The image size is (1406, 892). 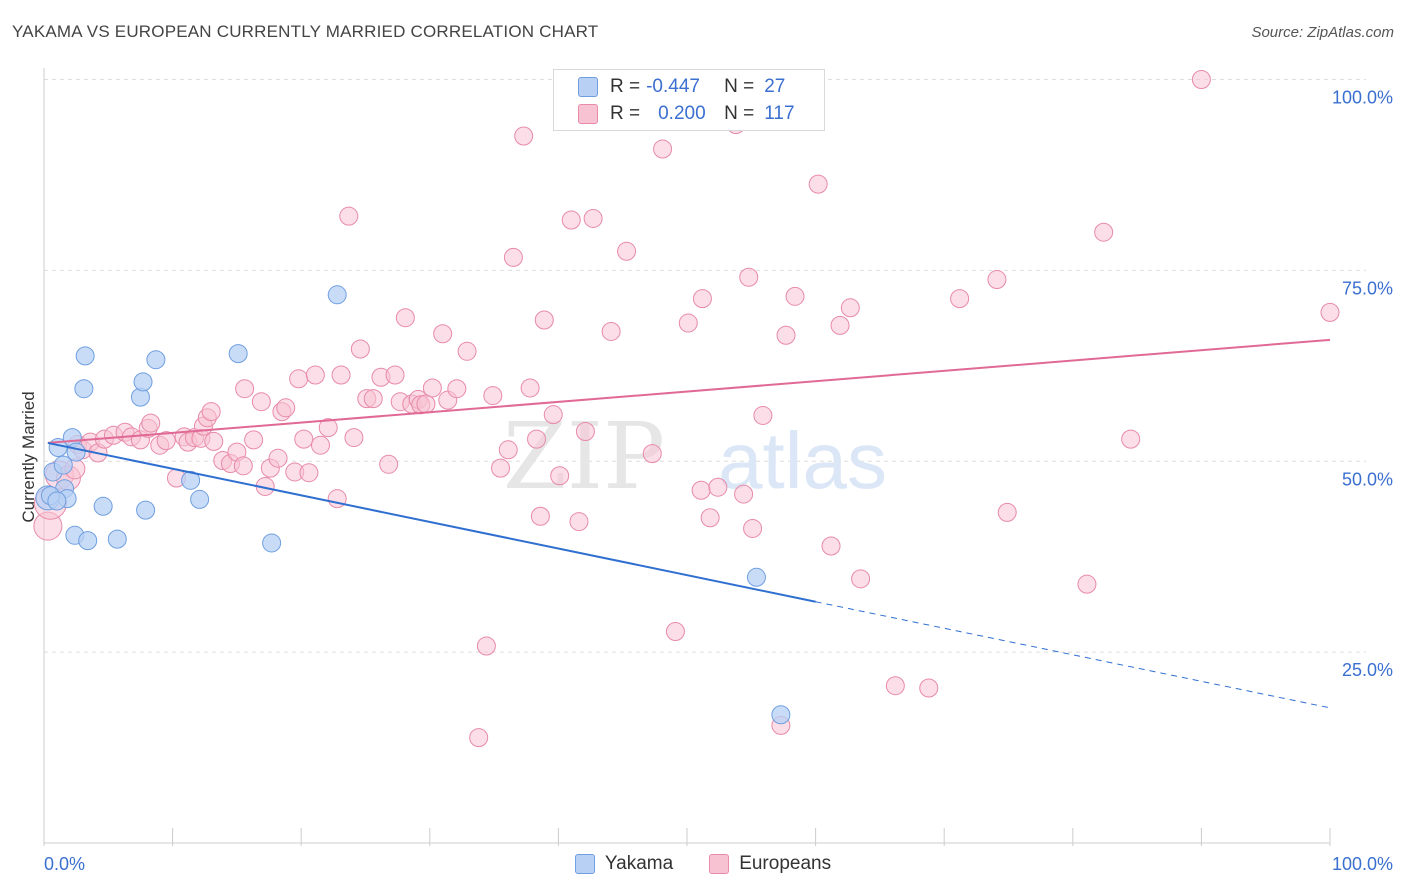 I want to click on r-value: -0.447, so click(x=673, y=86).